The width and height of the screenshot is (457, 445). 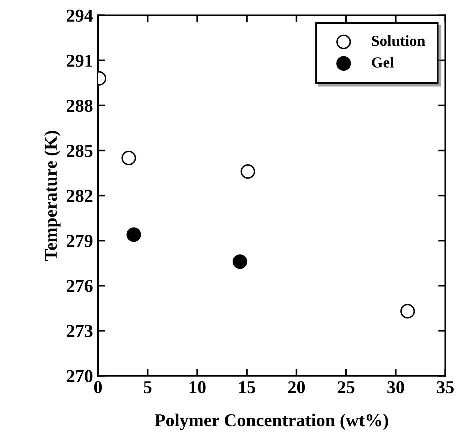 I want to click on x-tick-label: 5, so click(x=148, y=388).